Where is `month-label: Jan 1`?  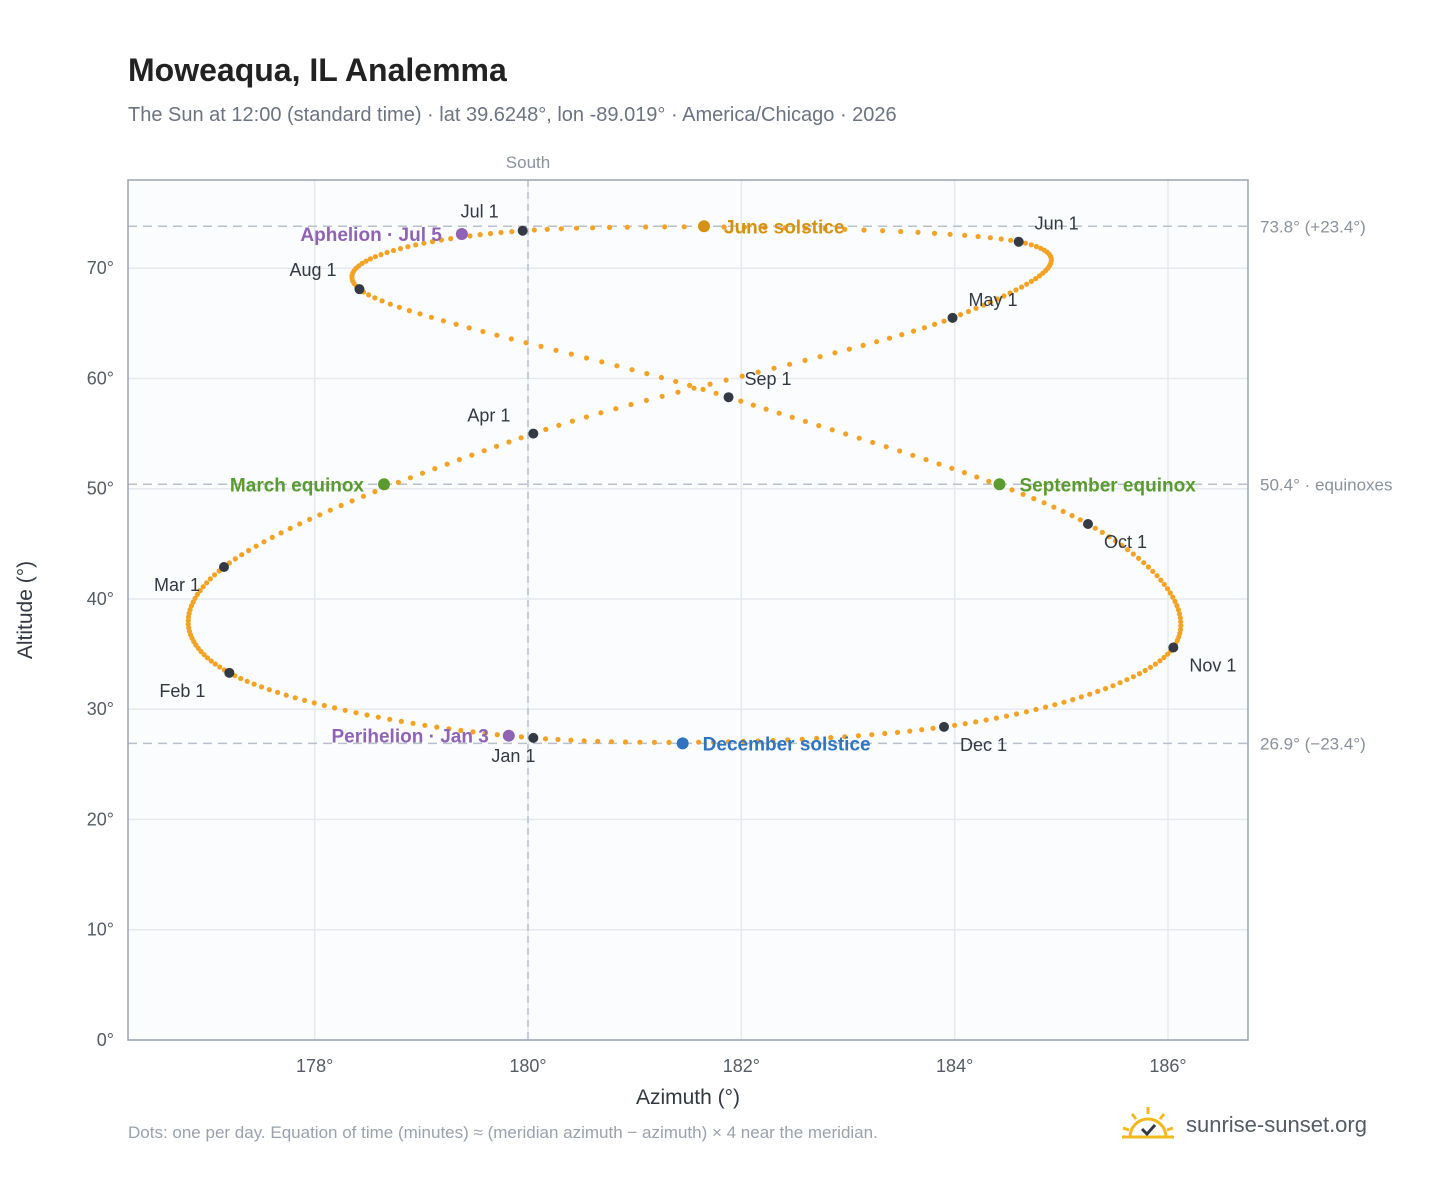 month-label: Jan 1 is located at coordinates (513, 756).